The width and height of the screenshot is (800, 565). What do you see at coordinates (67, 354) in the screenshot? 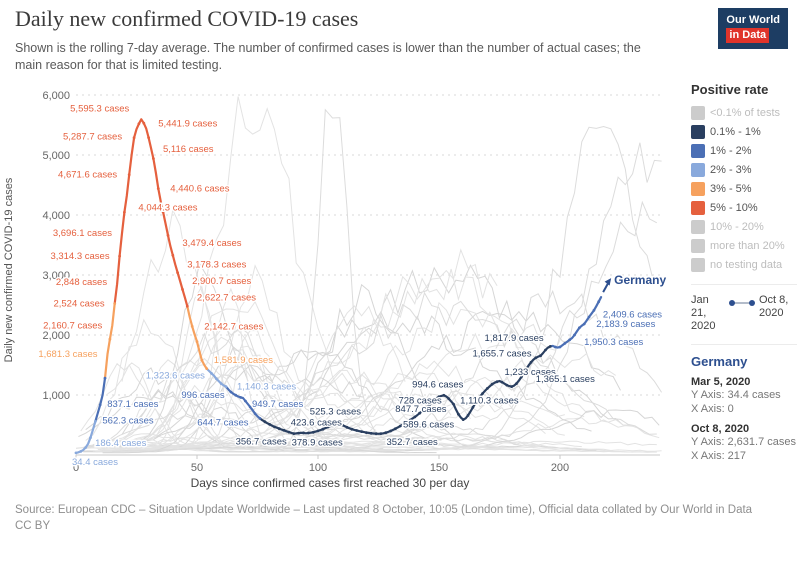
I see `point-label: 1,681.3 cases` at bounding box center [67, 354].